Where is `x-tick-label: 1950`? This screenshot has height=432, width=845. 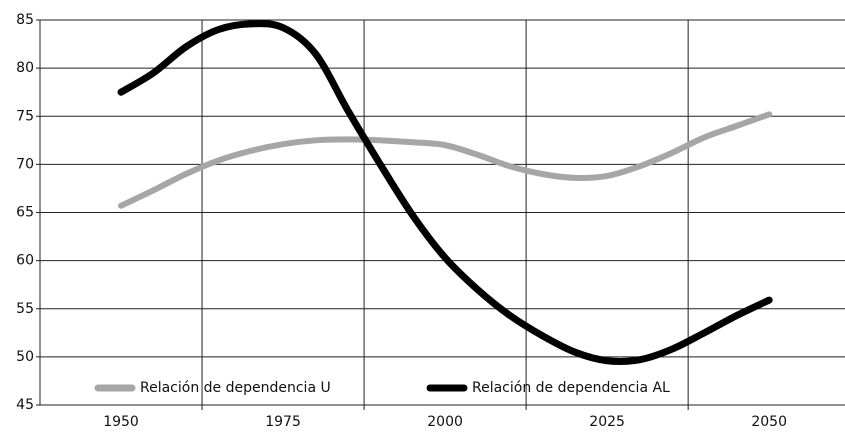
x-tick-label: 1950 is located at coordinates (121, 422).